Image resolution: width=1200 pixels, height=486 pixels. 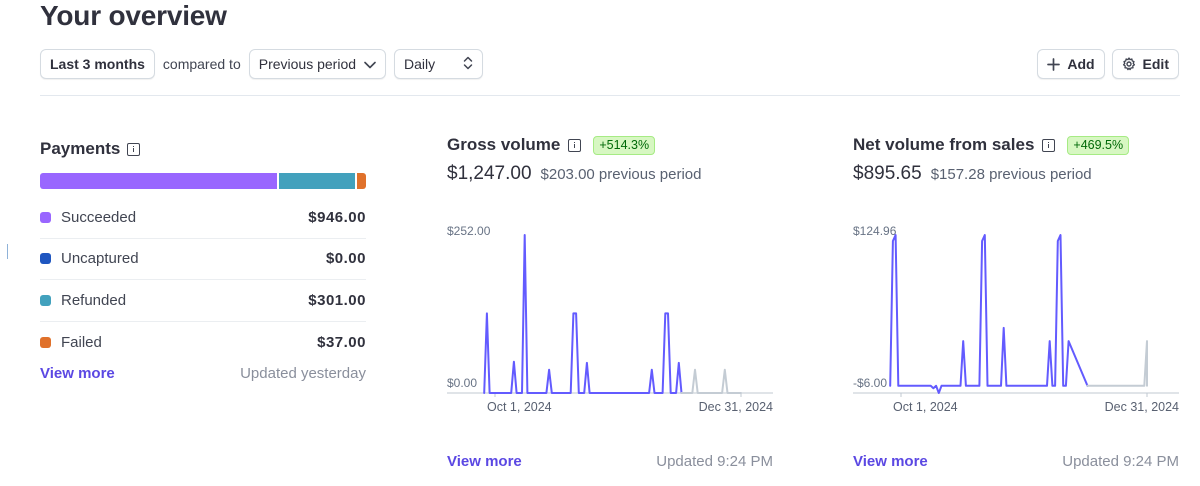 What do you see at coordinates (944, 144) in the screenshot?
I see `net-volume-title: Net volume from sales` at bounding box center [944, 144].